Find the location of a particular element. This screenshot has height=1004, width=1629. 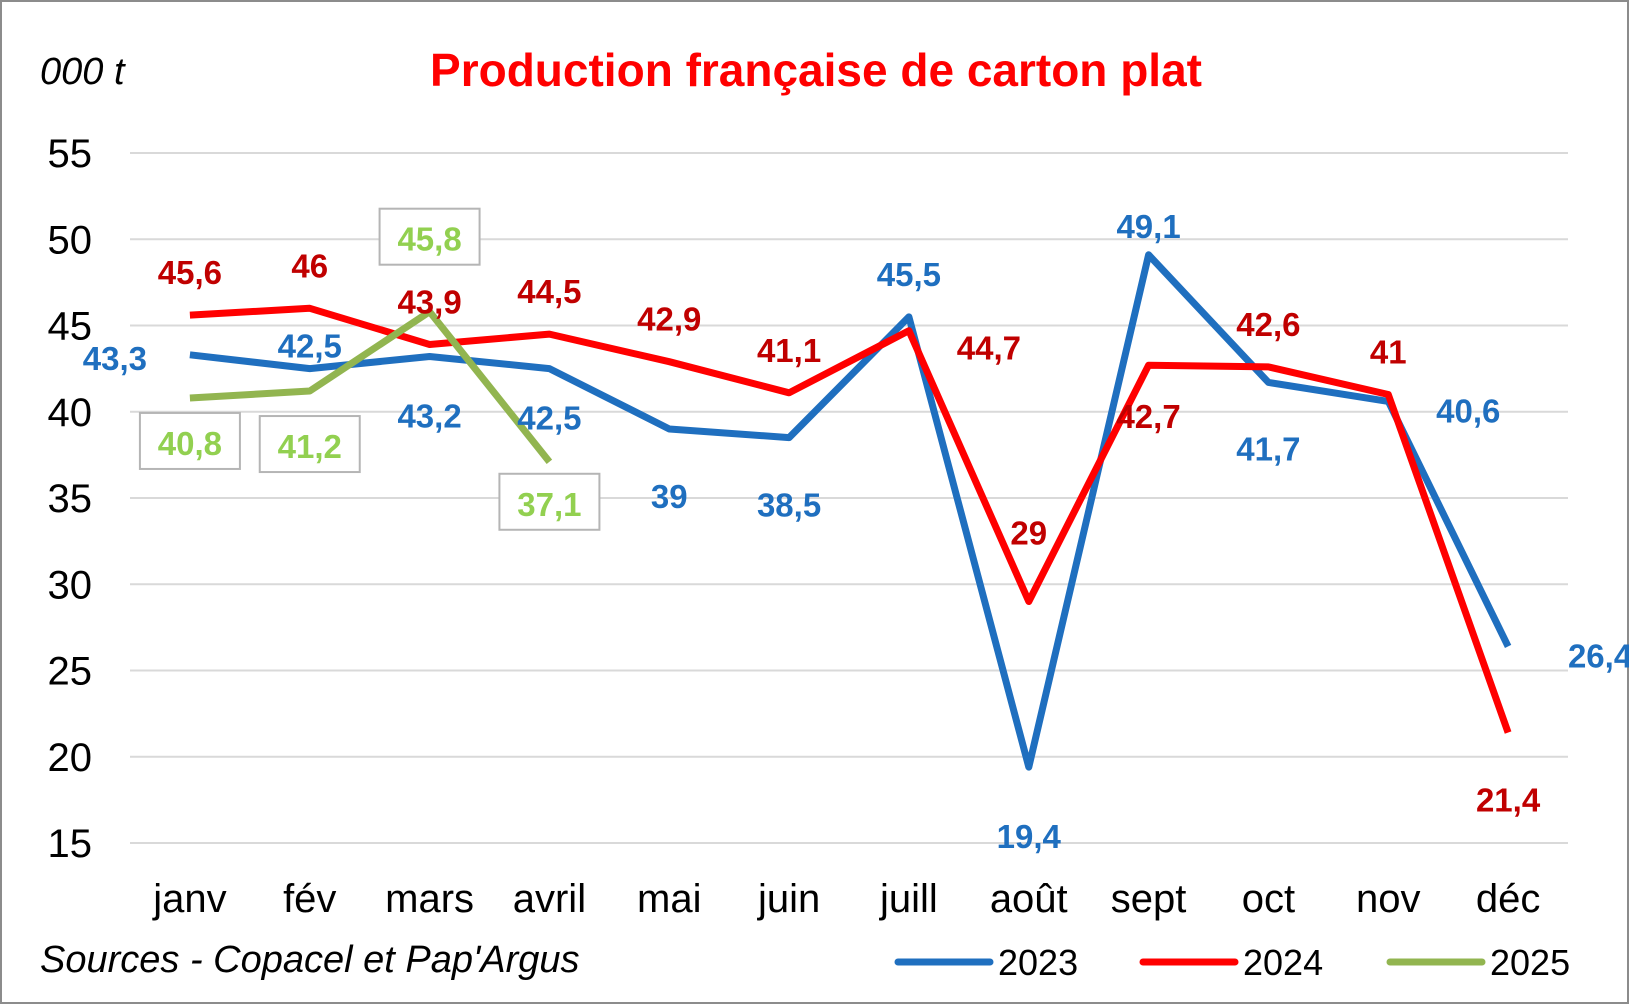

data-label-2023: 43,2 is located at coordinates (429, 416).